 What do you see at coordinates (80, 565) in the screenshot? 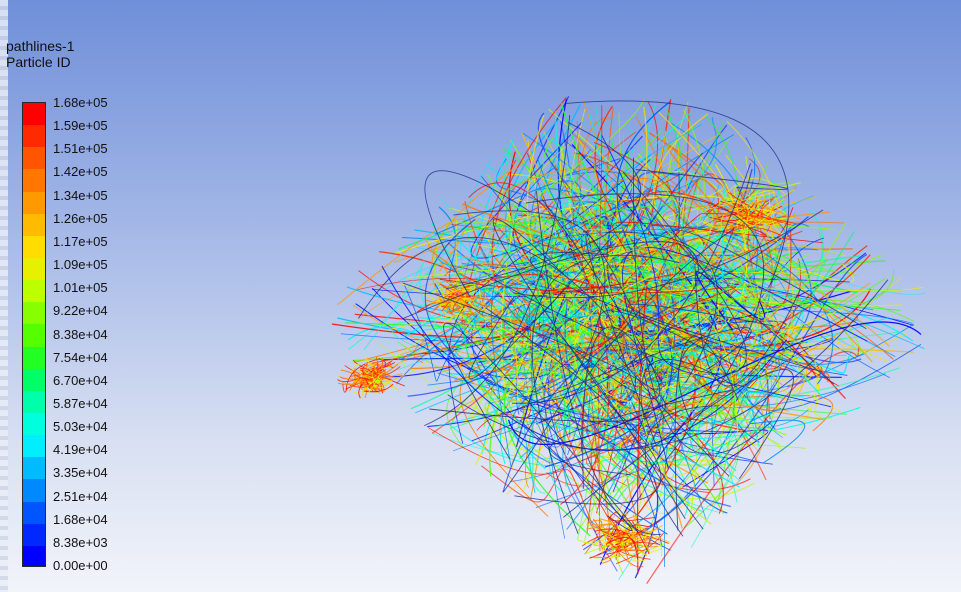
I see `colorbar-tick-label: 0.00e+00` at bounding box center [80, 565].